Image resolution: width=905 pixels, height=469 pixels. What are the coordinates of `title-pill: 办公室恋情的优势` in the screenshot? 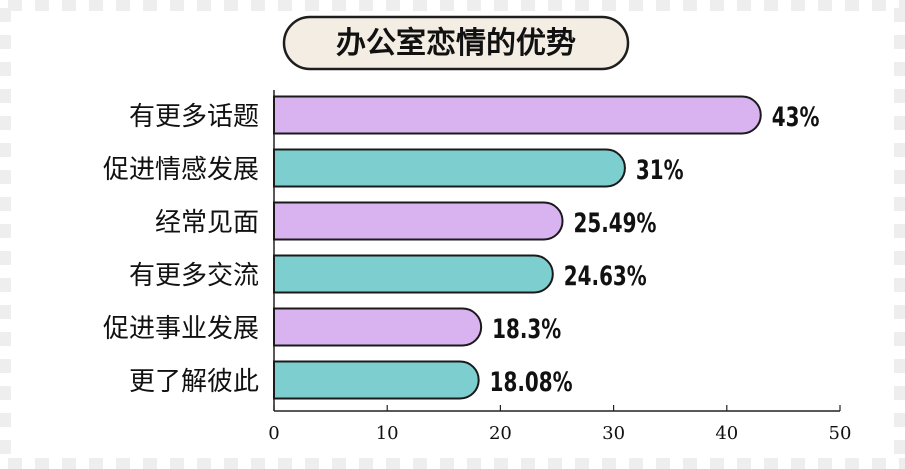 It's located at (456, 43).